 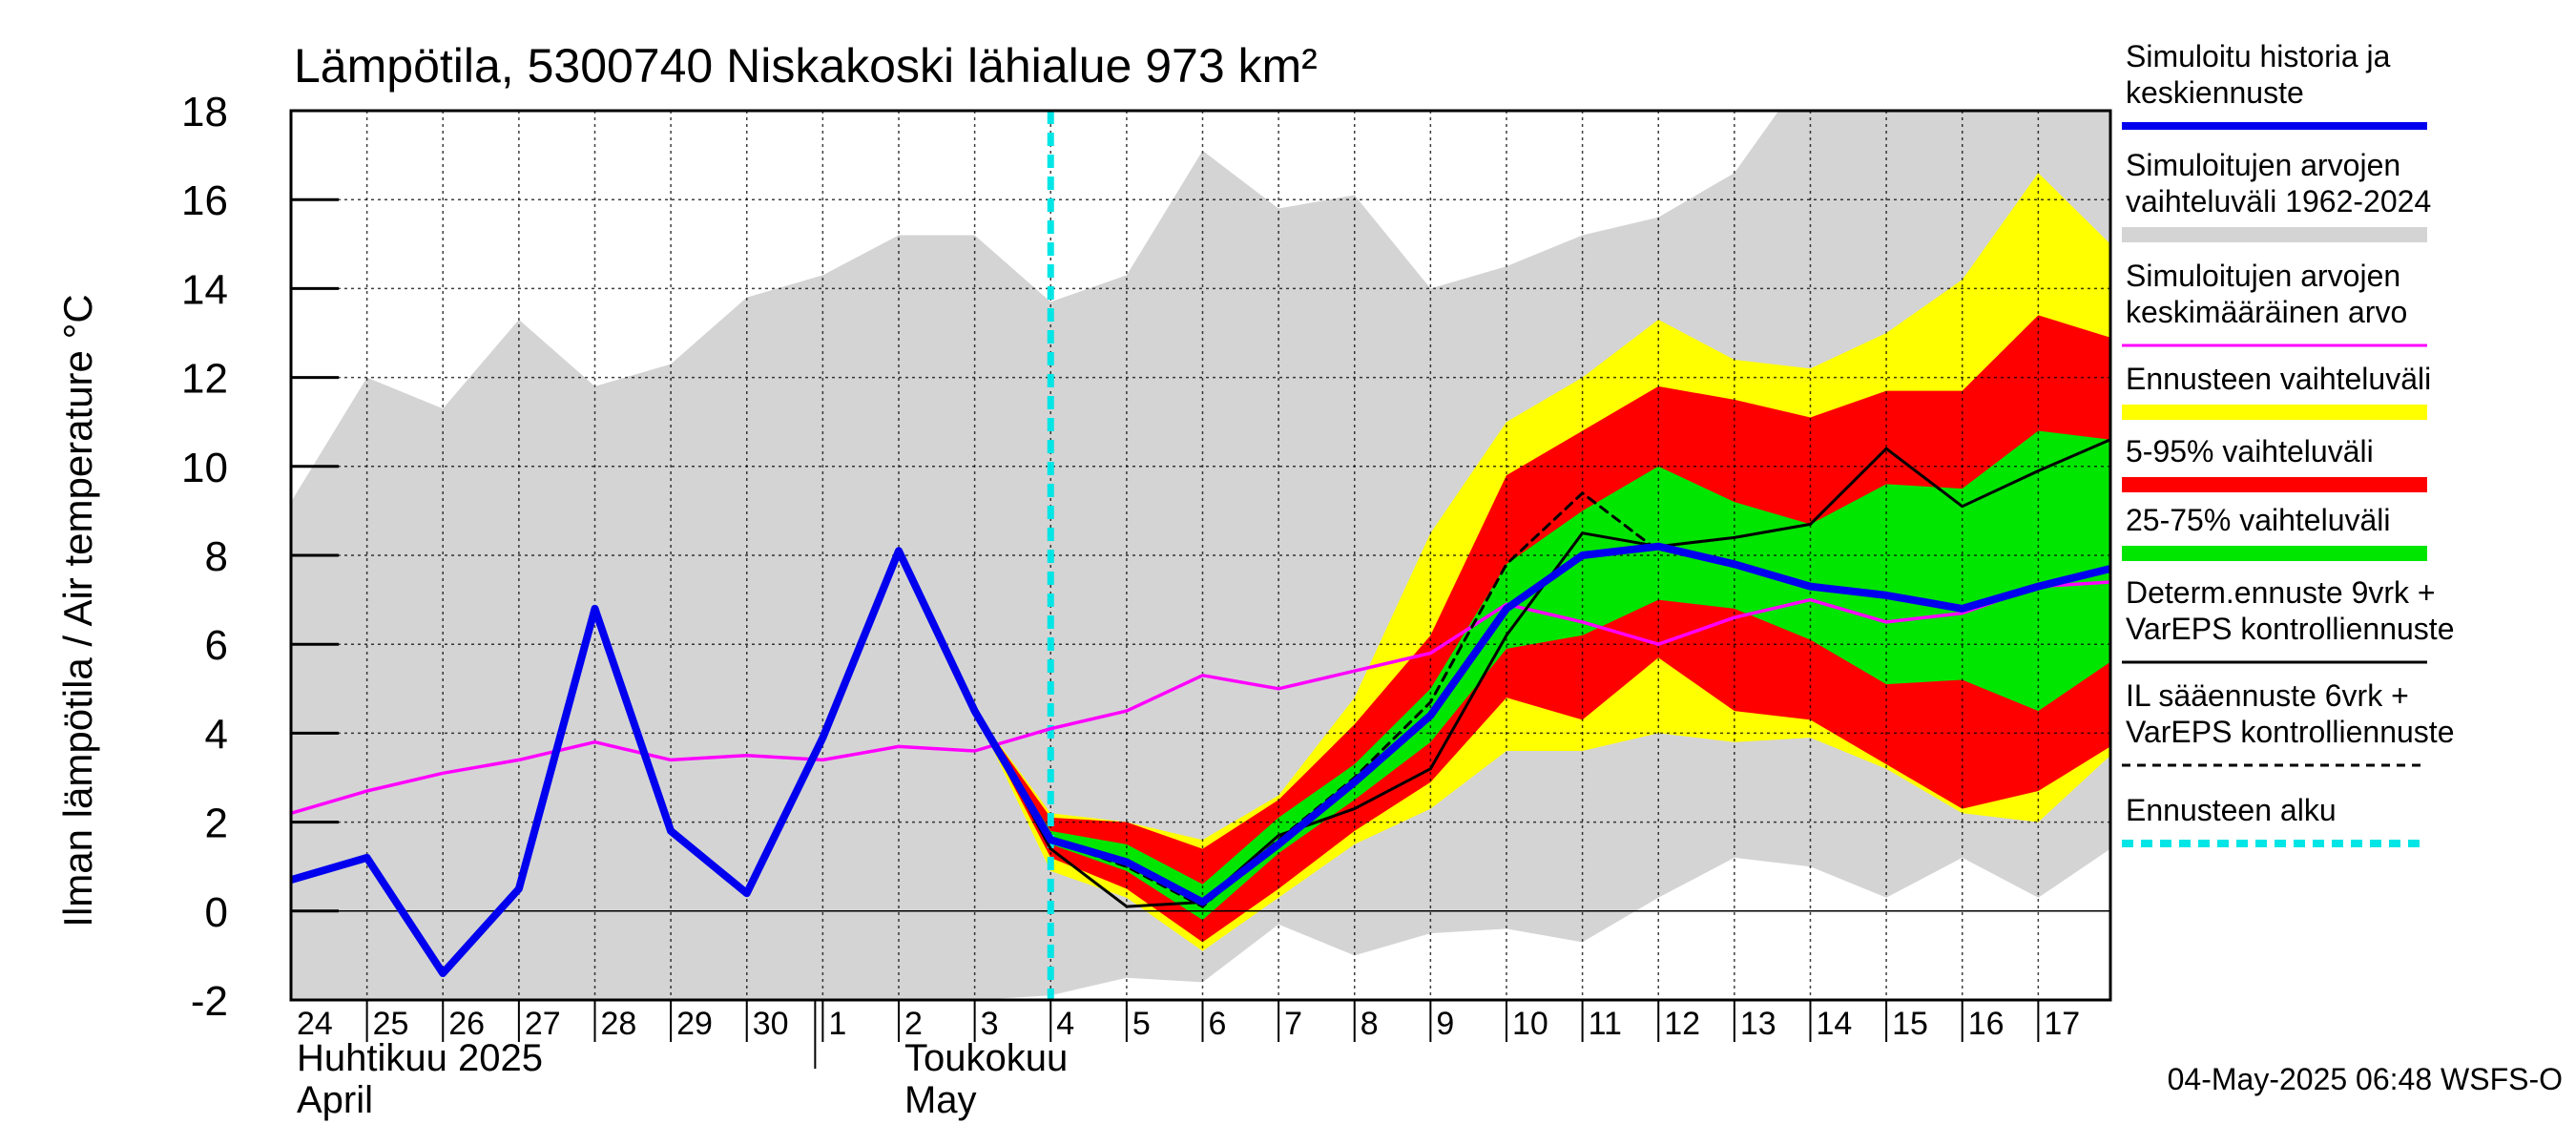 I want to click on series-line-simuloitujen-arvojen-keskima-a-ra-inen-arvo, so click(x=1200, y=698).